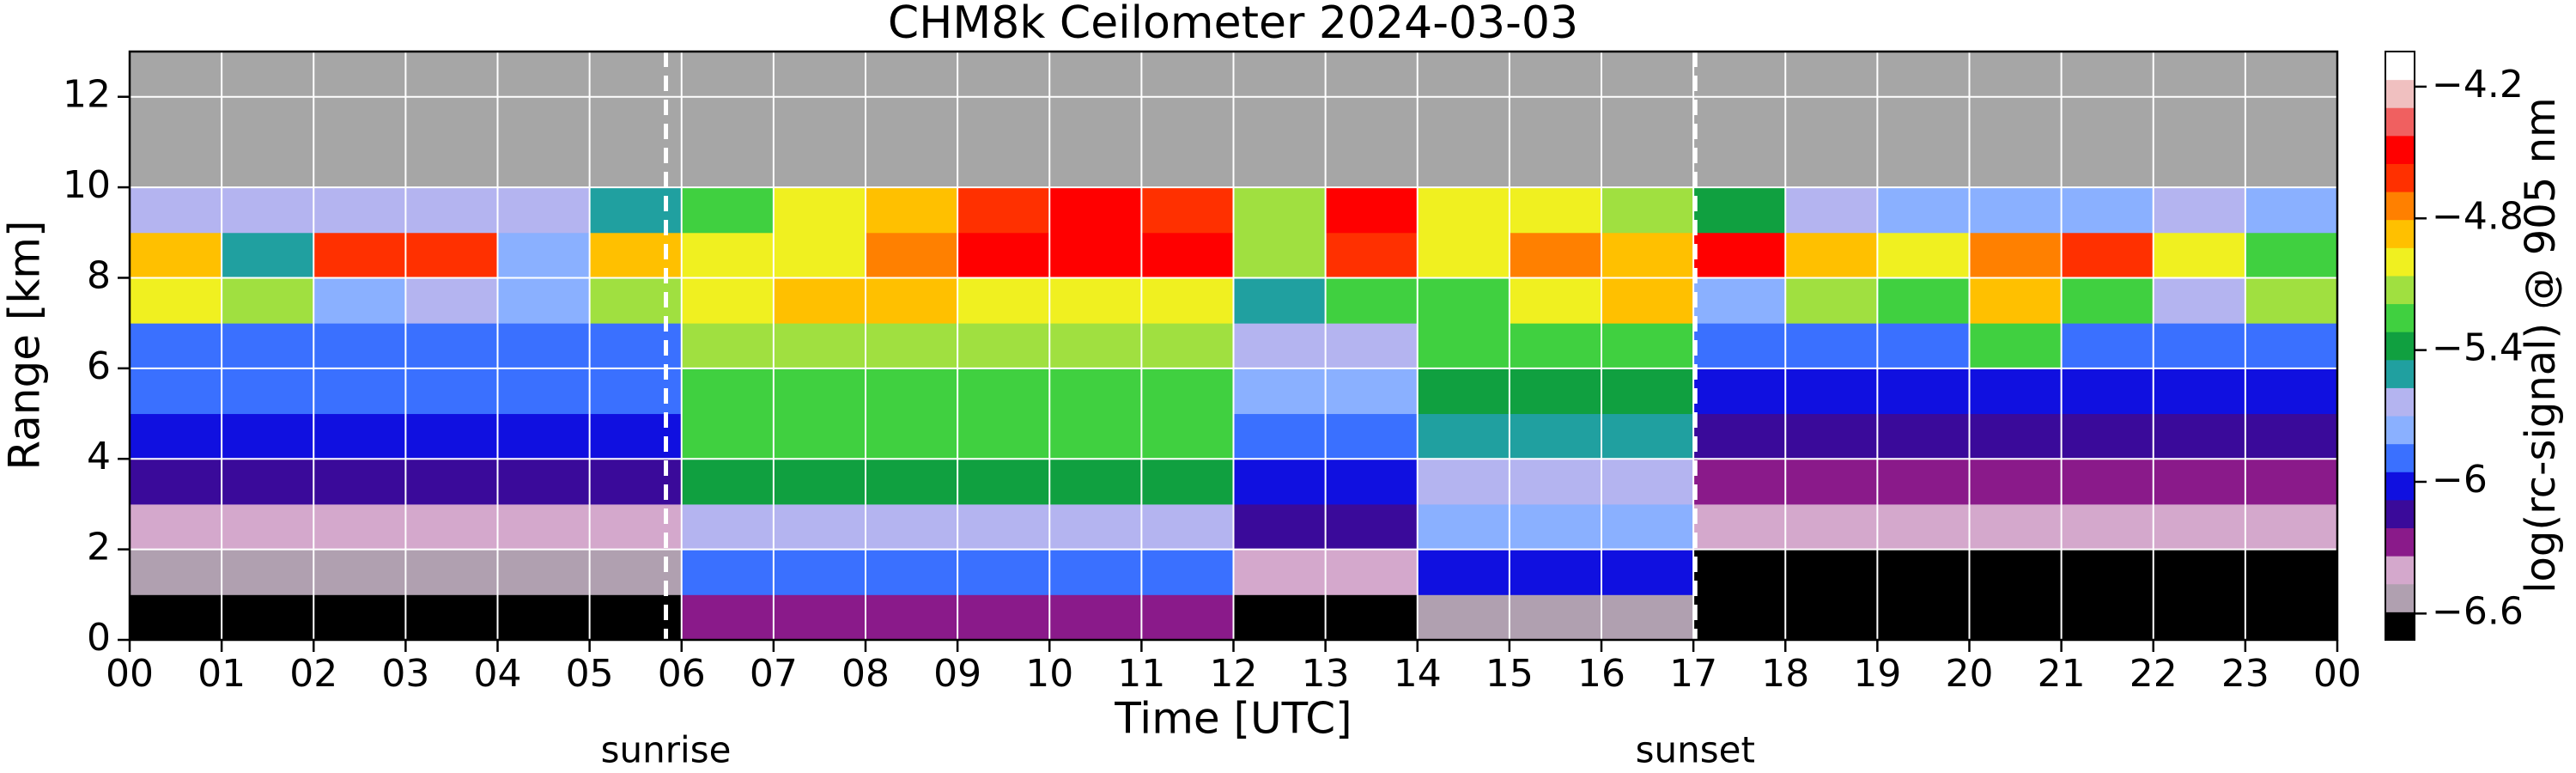 This screenshot has height=773, width=2576. What do you see at coordinates (2541, 345) in the screenshot?
I see `colorbar-label: log(rc-signal) @ 905 nm` at bounding box center [2541, 345].